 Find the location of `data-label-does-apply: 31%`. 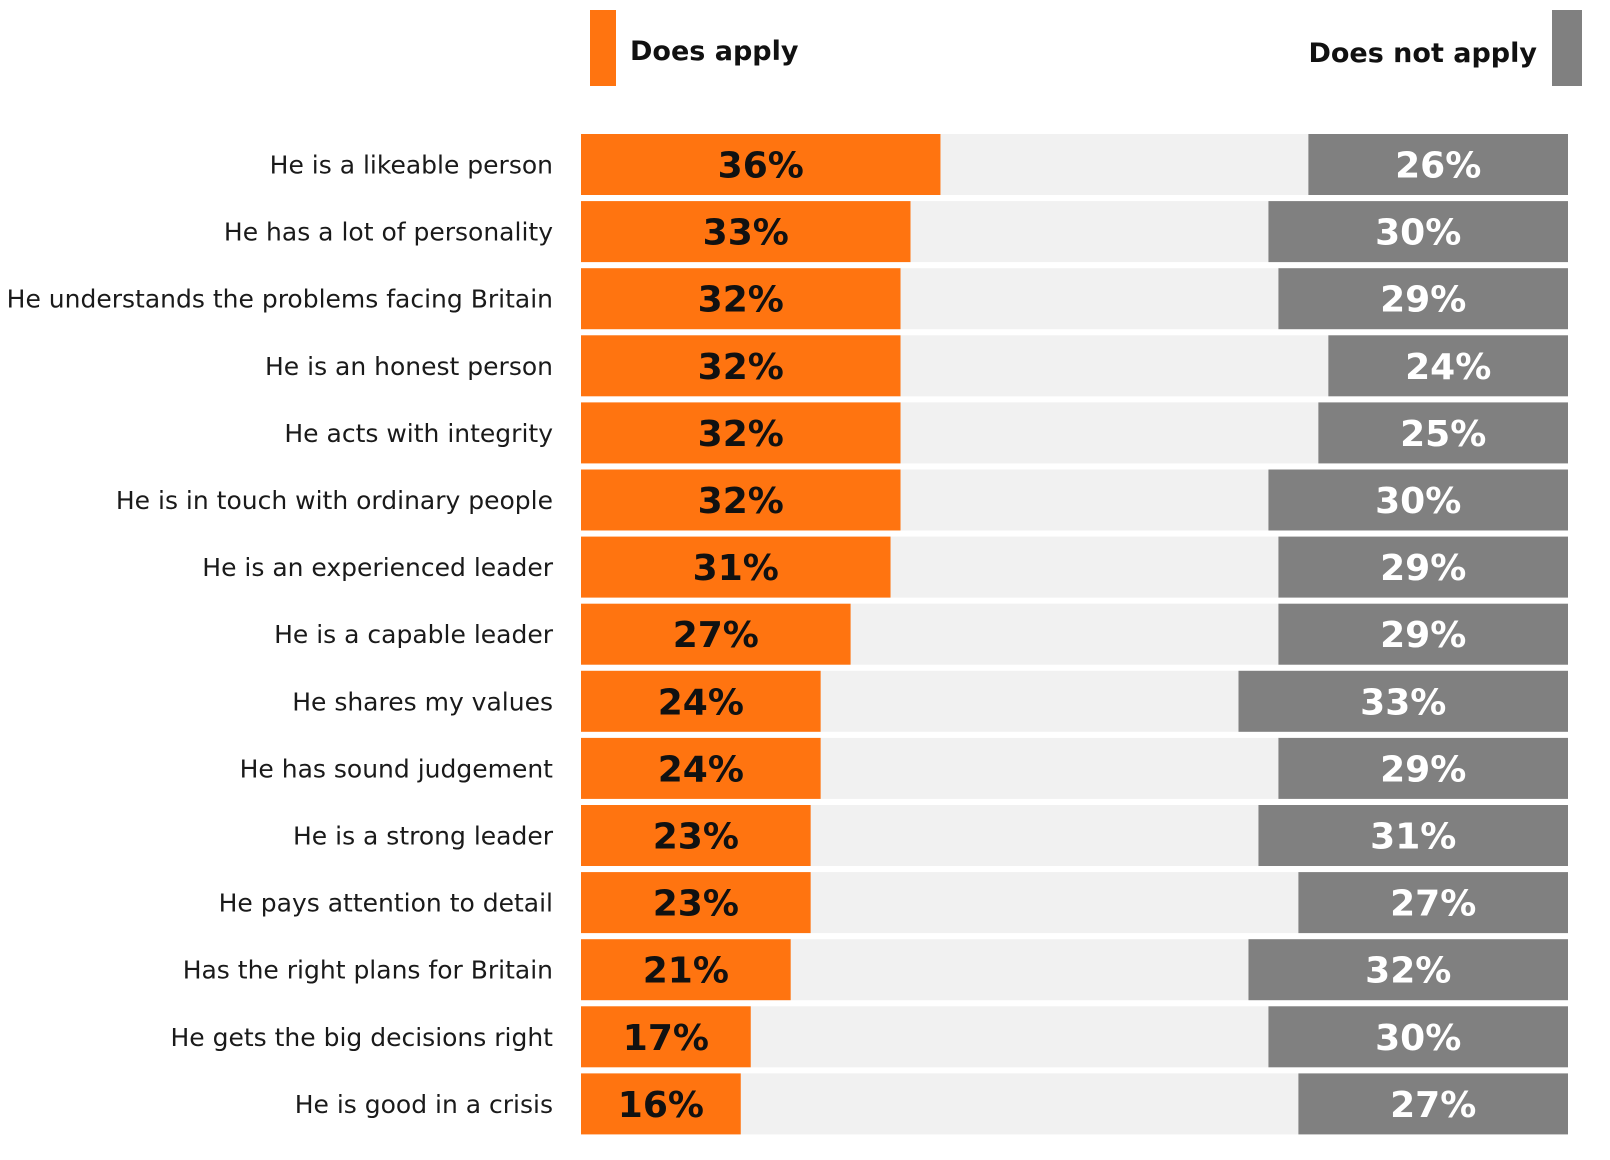

data-label-does-apply: 31% is located at coordinates (736, 568).